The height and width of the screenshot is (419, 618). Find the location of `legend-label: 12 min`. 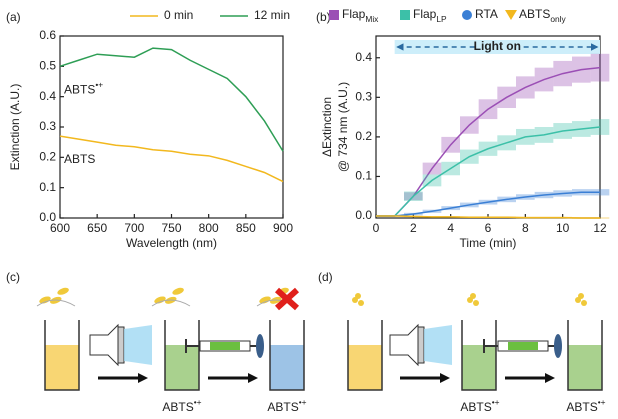

legend-label: 12 min is located at coordinates (272, 15).